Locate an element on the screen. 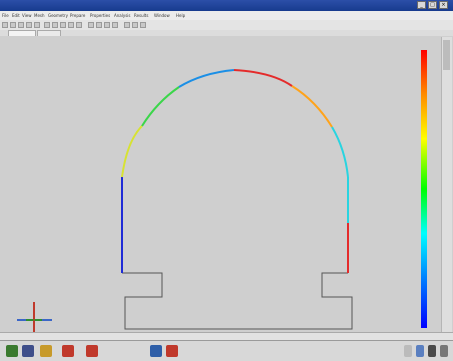 This screenshot has width=453, height=361. arc-segment-crown is located at coordinates (263, 78).